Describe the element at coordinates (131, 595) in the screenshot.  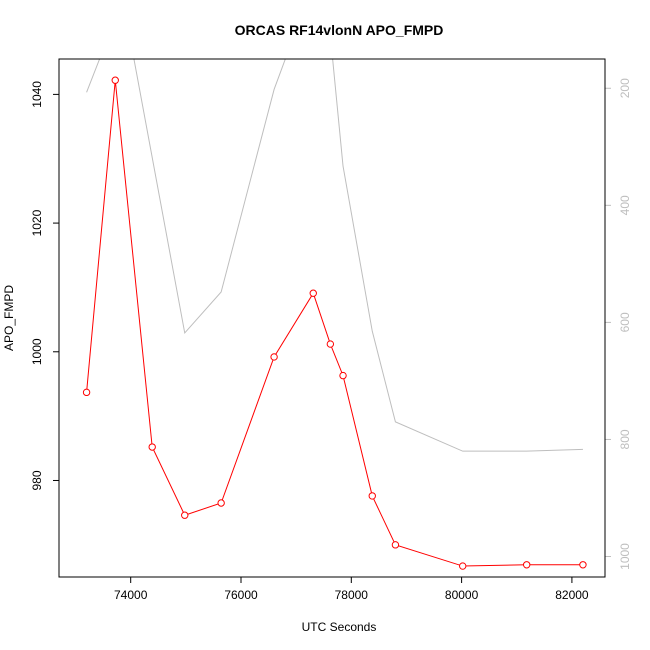
I see `x-tick-label: 74000` at that location.